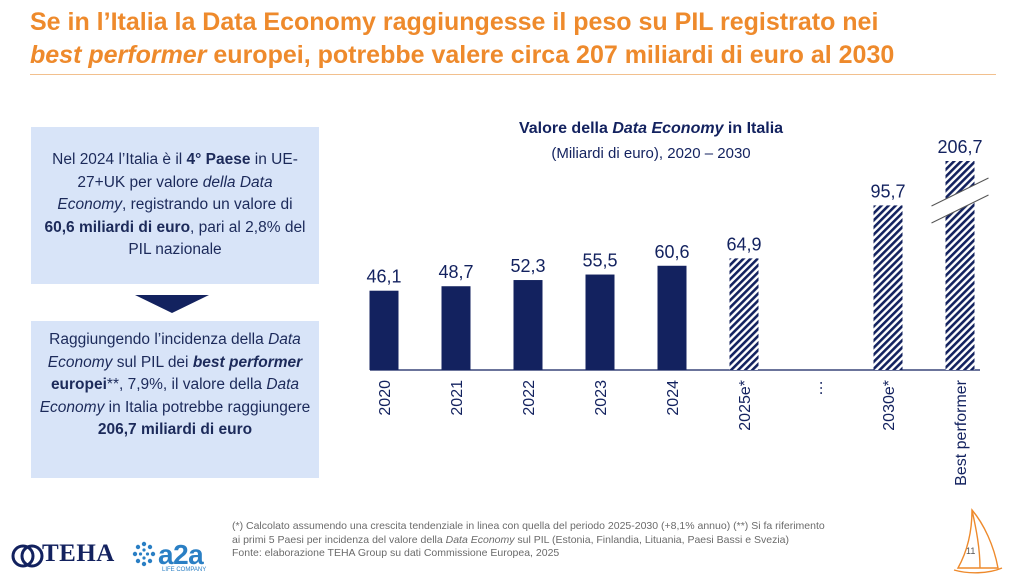 The image size is (1024, 577). Describe the element at coordinates (480, 539) in the screenshot. I see `footnote-italic: Data Economy` at that location.